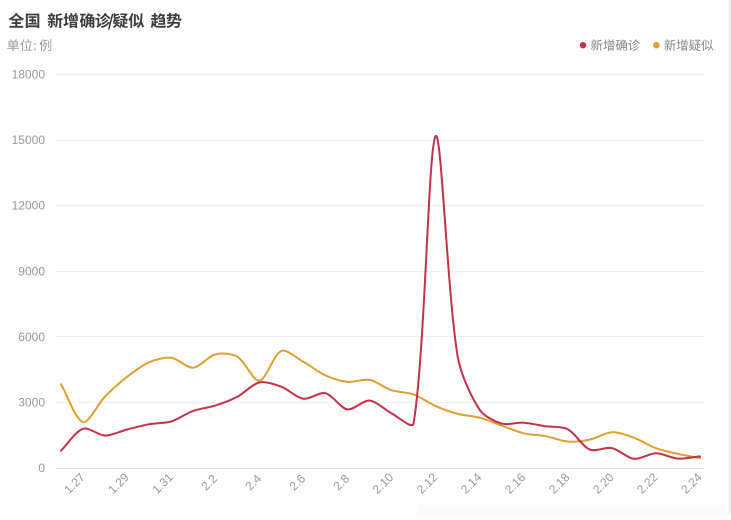  Describe the element at coordinates (29, 206) in the screenshot. I see `svg-text: 12000` at that location.